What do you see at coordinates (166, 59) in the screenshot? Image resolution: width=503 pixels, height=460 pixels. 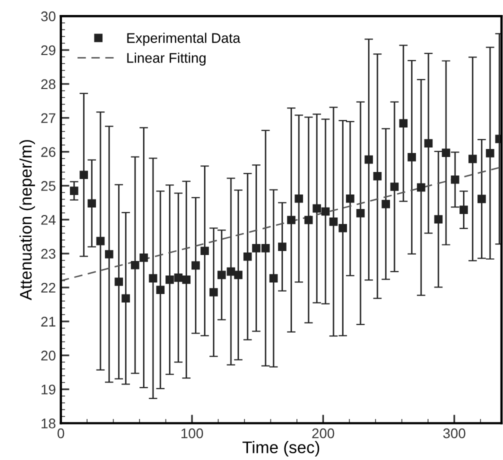 I see `legend-label: Linear Fitting` at bounding box center [166, 59].